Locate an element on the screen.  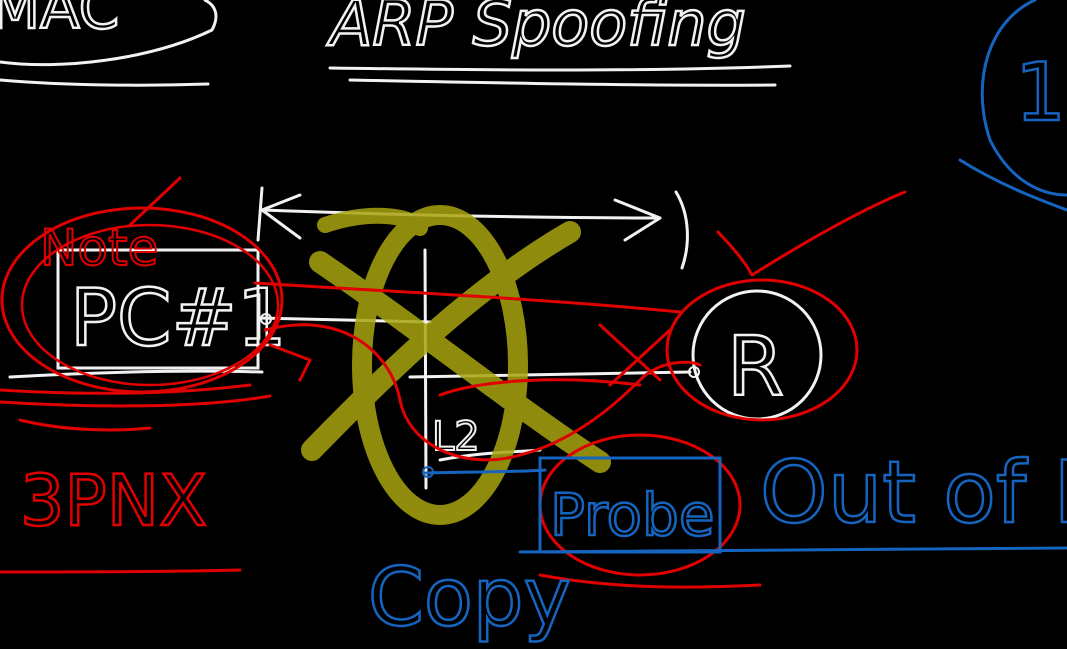
span-arrow-left-bar is located at coordinates (260, 214).